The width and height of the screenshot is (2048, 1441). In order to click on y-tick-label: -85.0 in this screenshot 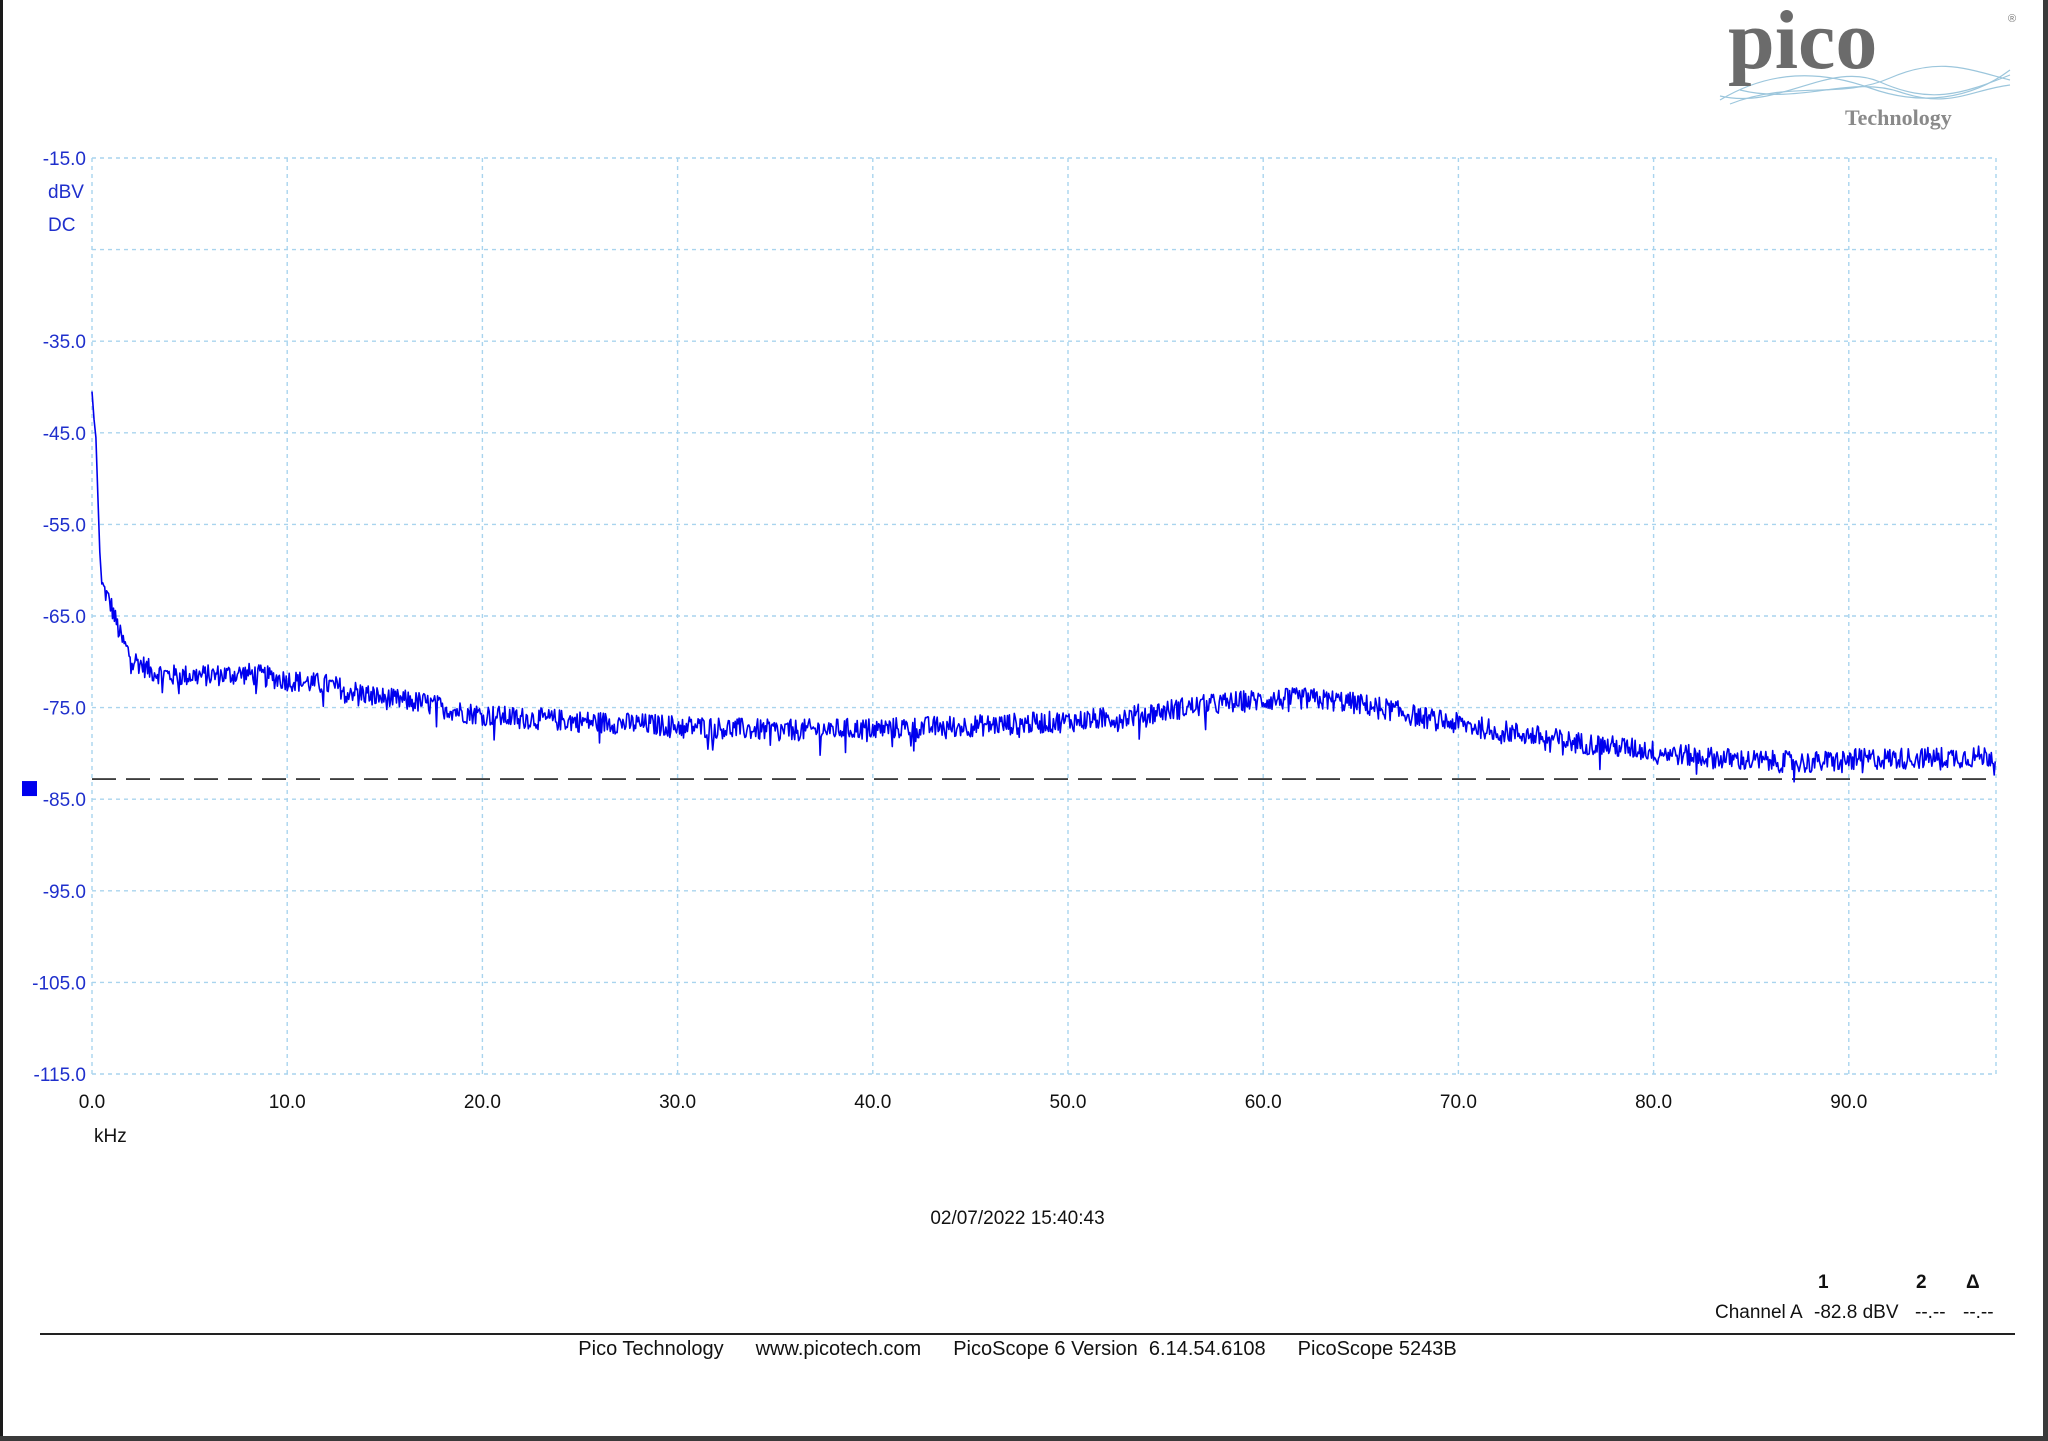, I will do `click(64, 800)`.